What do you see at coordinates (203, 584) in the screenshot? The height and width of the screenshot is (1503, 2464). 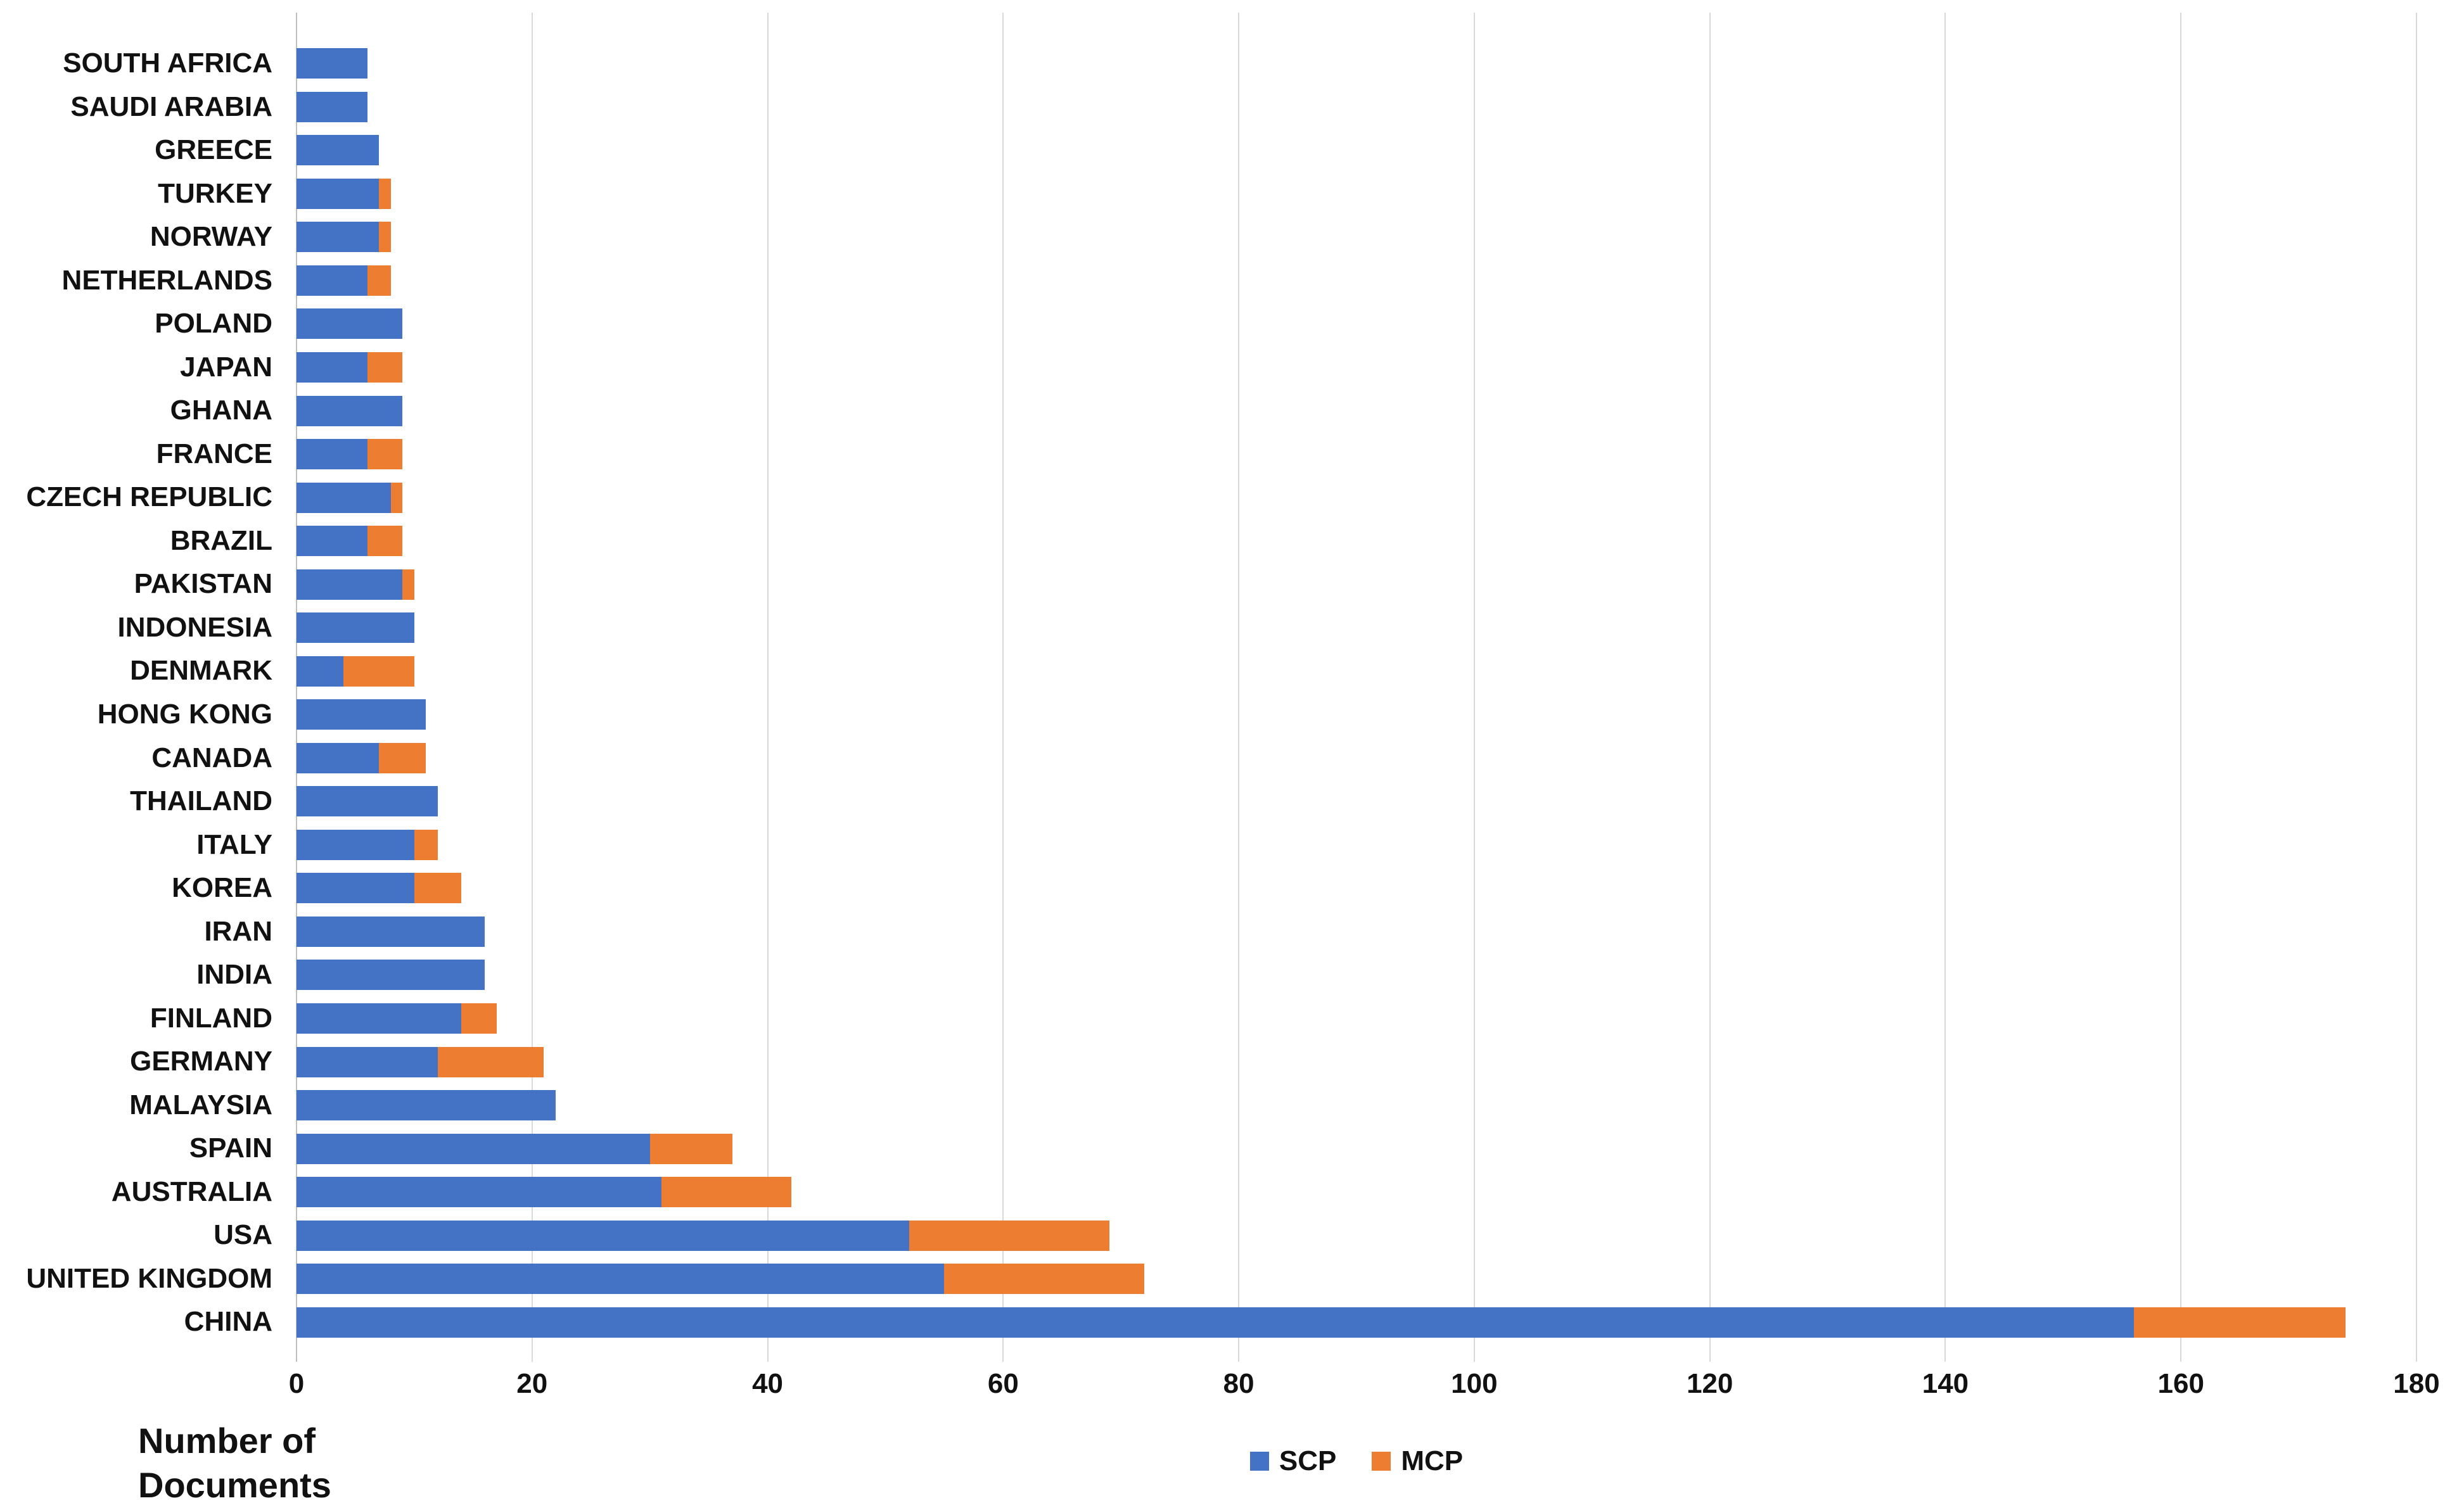 I see `category-label-pakistan: PAKISTAN` at bounding box center [203, 584].